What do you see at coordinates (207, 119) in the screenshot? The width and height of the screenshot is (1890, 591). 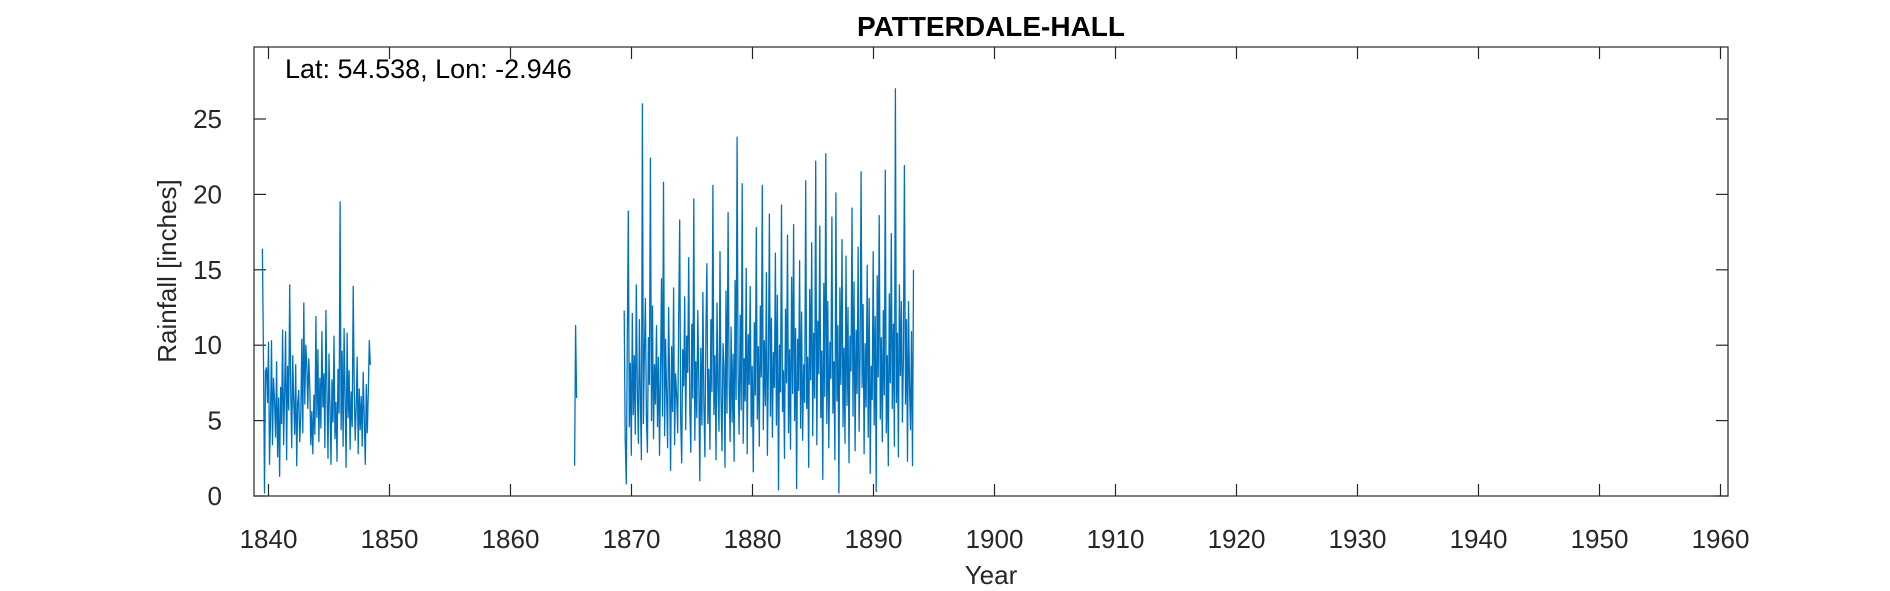 I see `y-tick-label: 25` at bounding box center [207, 119].